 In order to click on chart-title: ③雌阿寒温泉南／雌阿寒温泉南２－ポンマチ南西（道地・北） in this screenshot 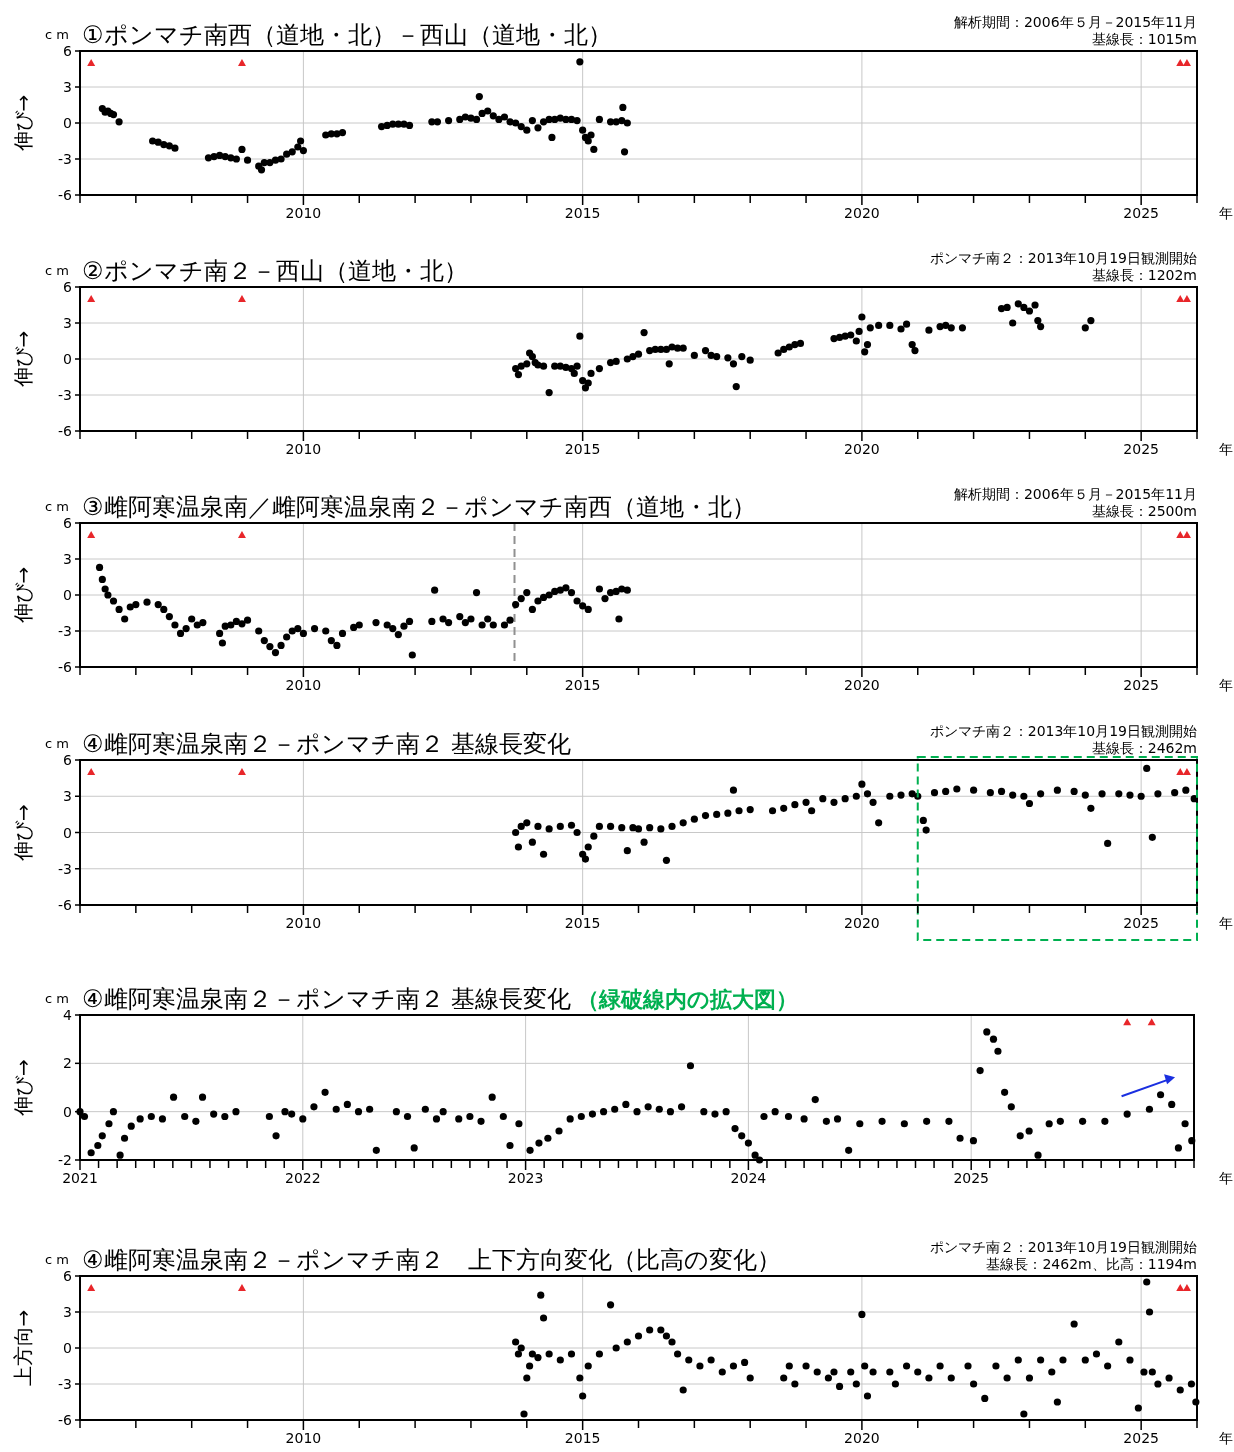, I will do `click(419, 507)`.